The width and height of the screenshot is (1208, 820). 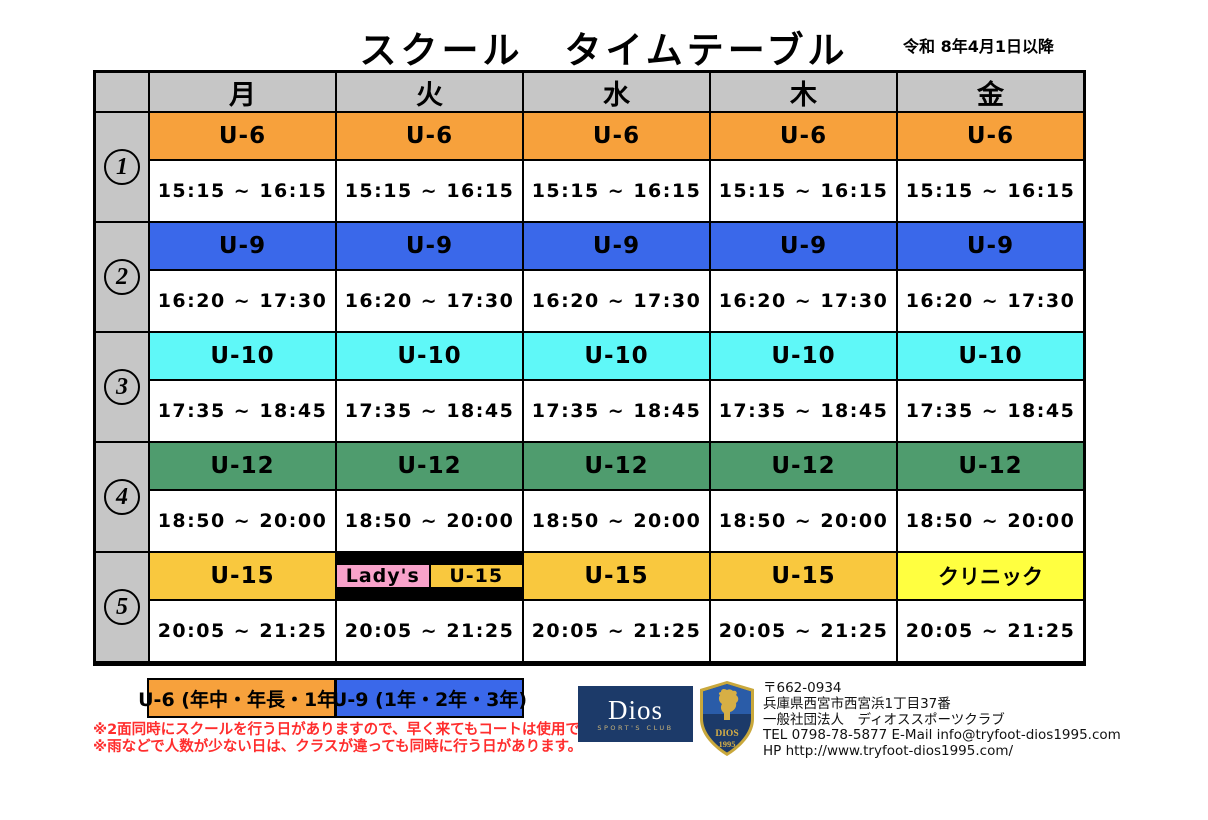 What do you see at coordinates (990, 576) in the screenshot?
I see `band-cell-clinic: クリニック` at bounding box center [990, 576].